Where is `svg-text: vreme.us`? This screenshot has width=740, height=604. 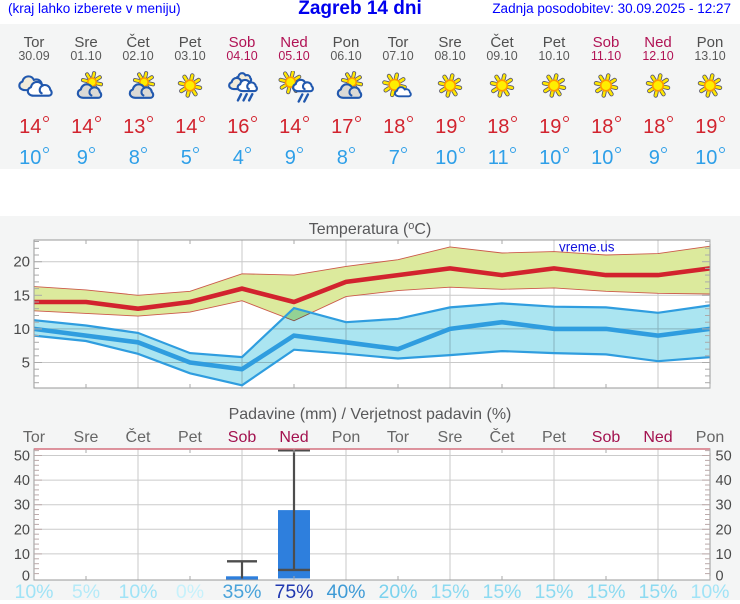 svg-text: vreme.us is located at coordinates (587, 247).